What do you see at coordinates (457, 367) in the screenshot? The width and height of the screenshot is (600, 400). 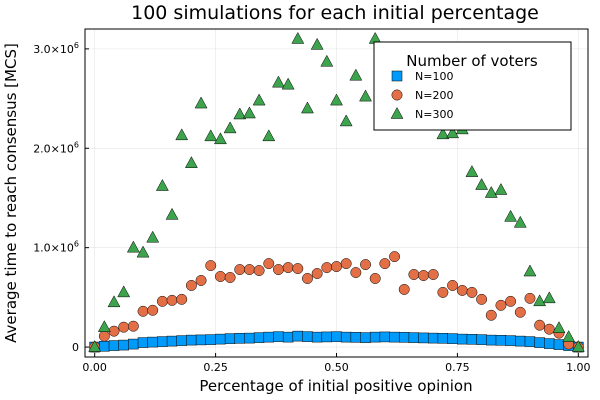 I see `x-tick-label: 0.75` at bounding box center [457, 367].